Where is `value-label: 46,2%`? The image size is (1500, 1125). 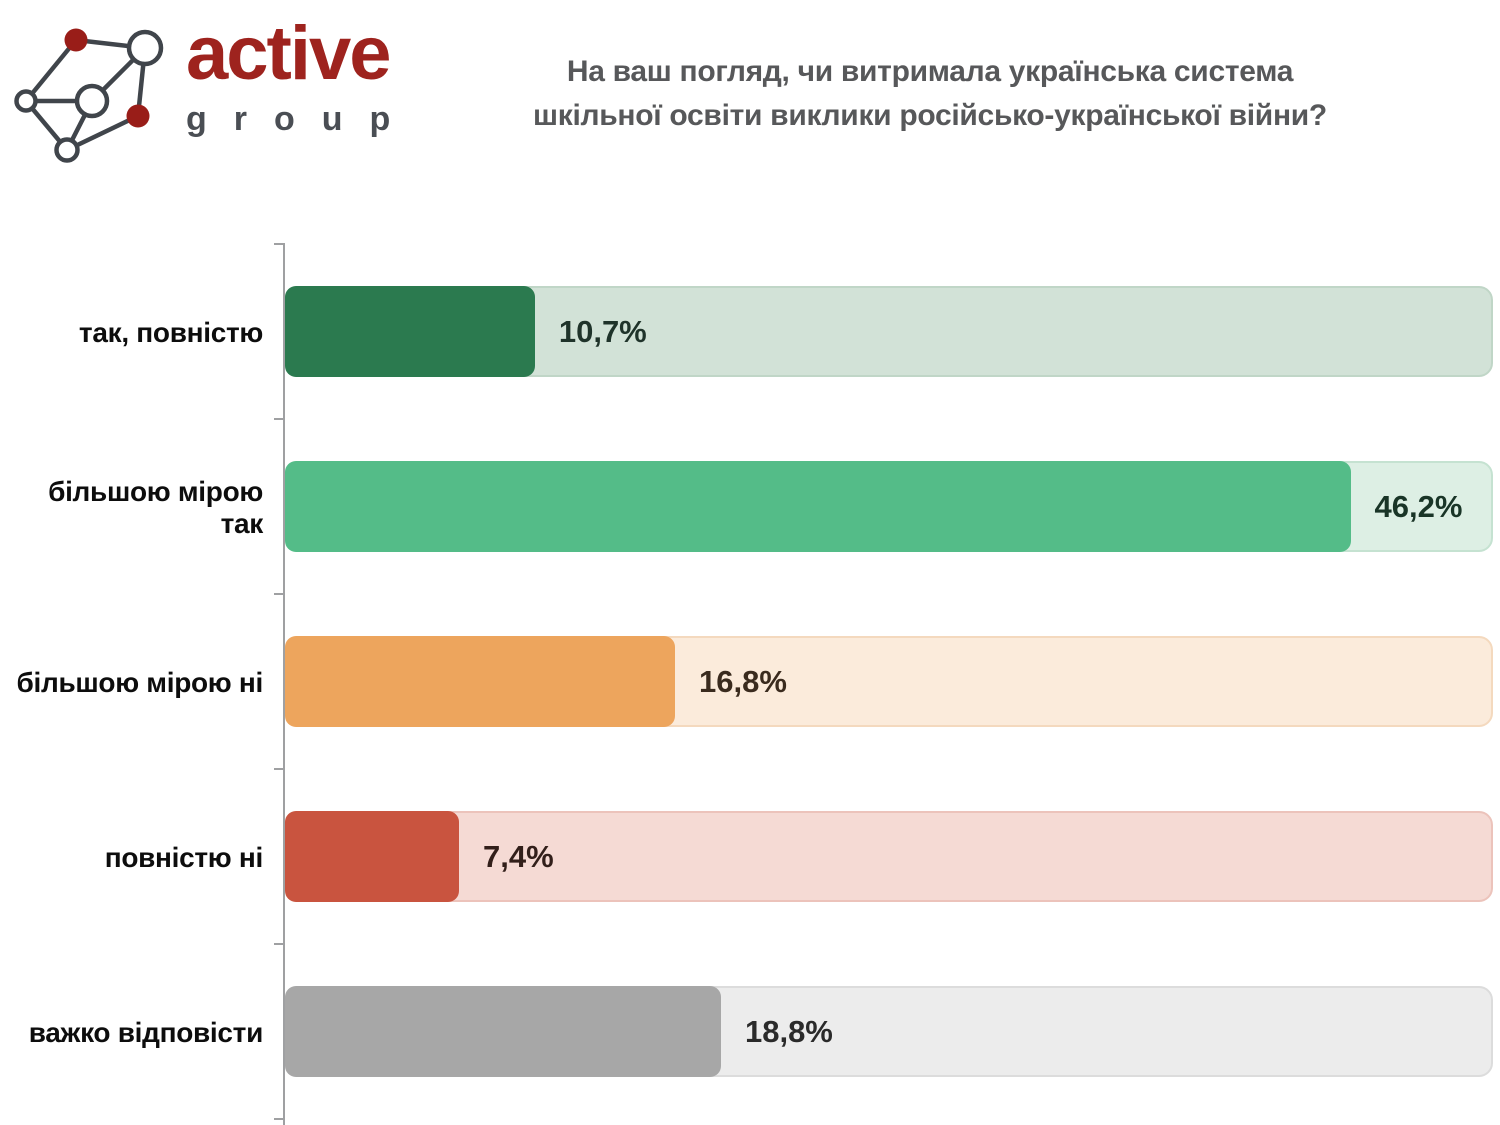 value-label: 46,2% is located at coordinates (1418, 506).